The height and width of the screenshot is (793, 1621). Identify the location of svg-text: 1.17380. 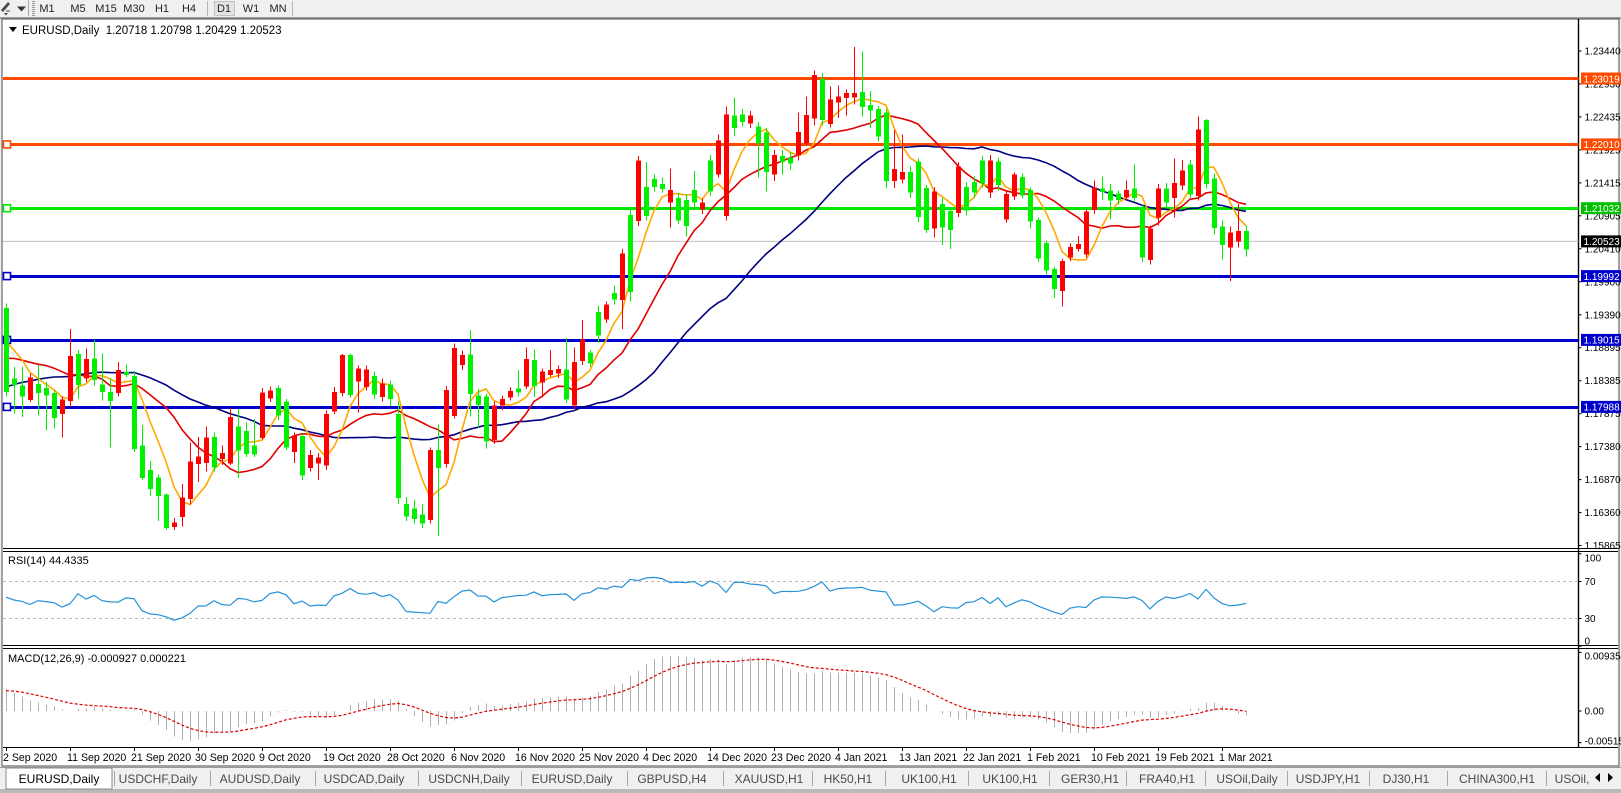
(1603, 447).